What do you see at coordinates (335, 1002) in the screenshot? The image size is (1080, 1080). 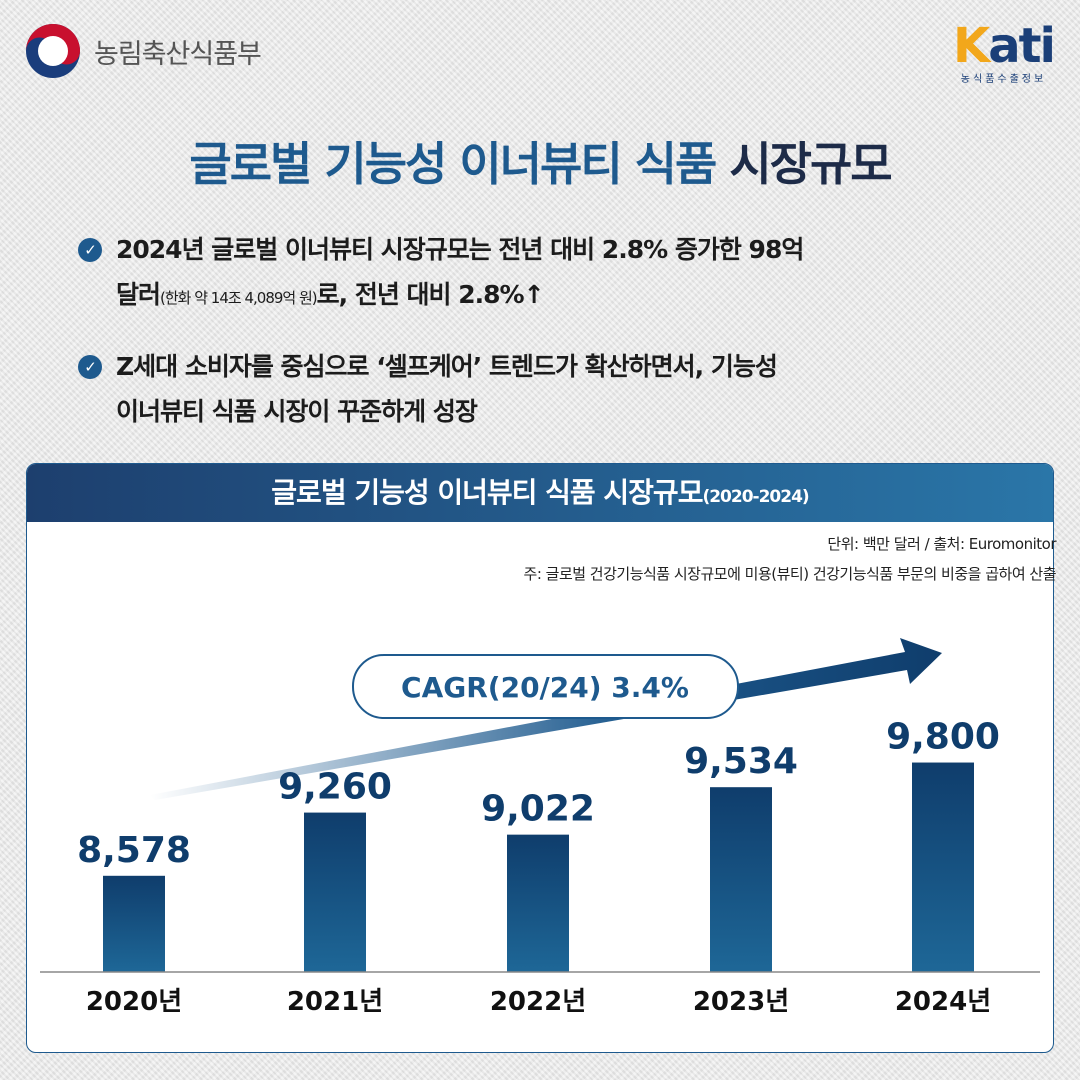 I see `x-tick-label: 2021년` at bounding box center [335, 1002].